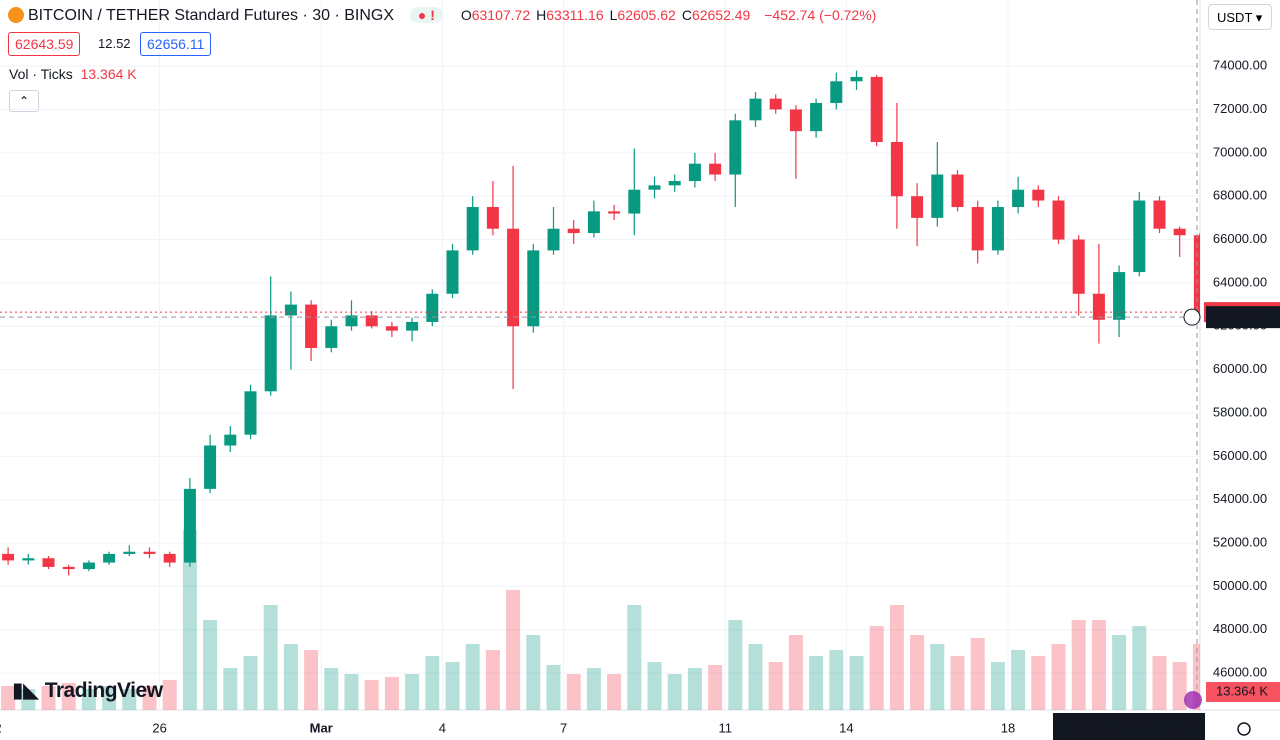 This screenshot has height=740, width=1280. Describe the element at coordinates (87, 690) in the screenshot. I see `logo: ▮◣ TradingView` at that location.